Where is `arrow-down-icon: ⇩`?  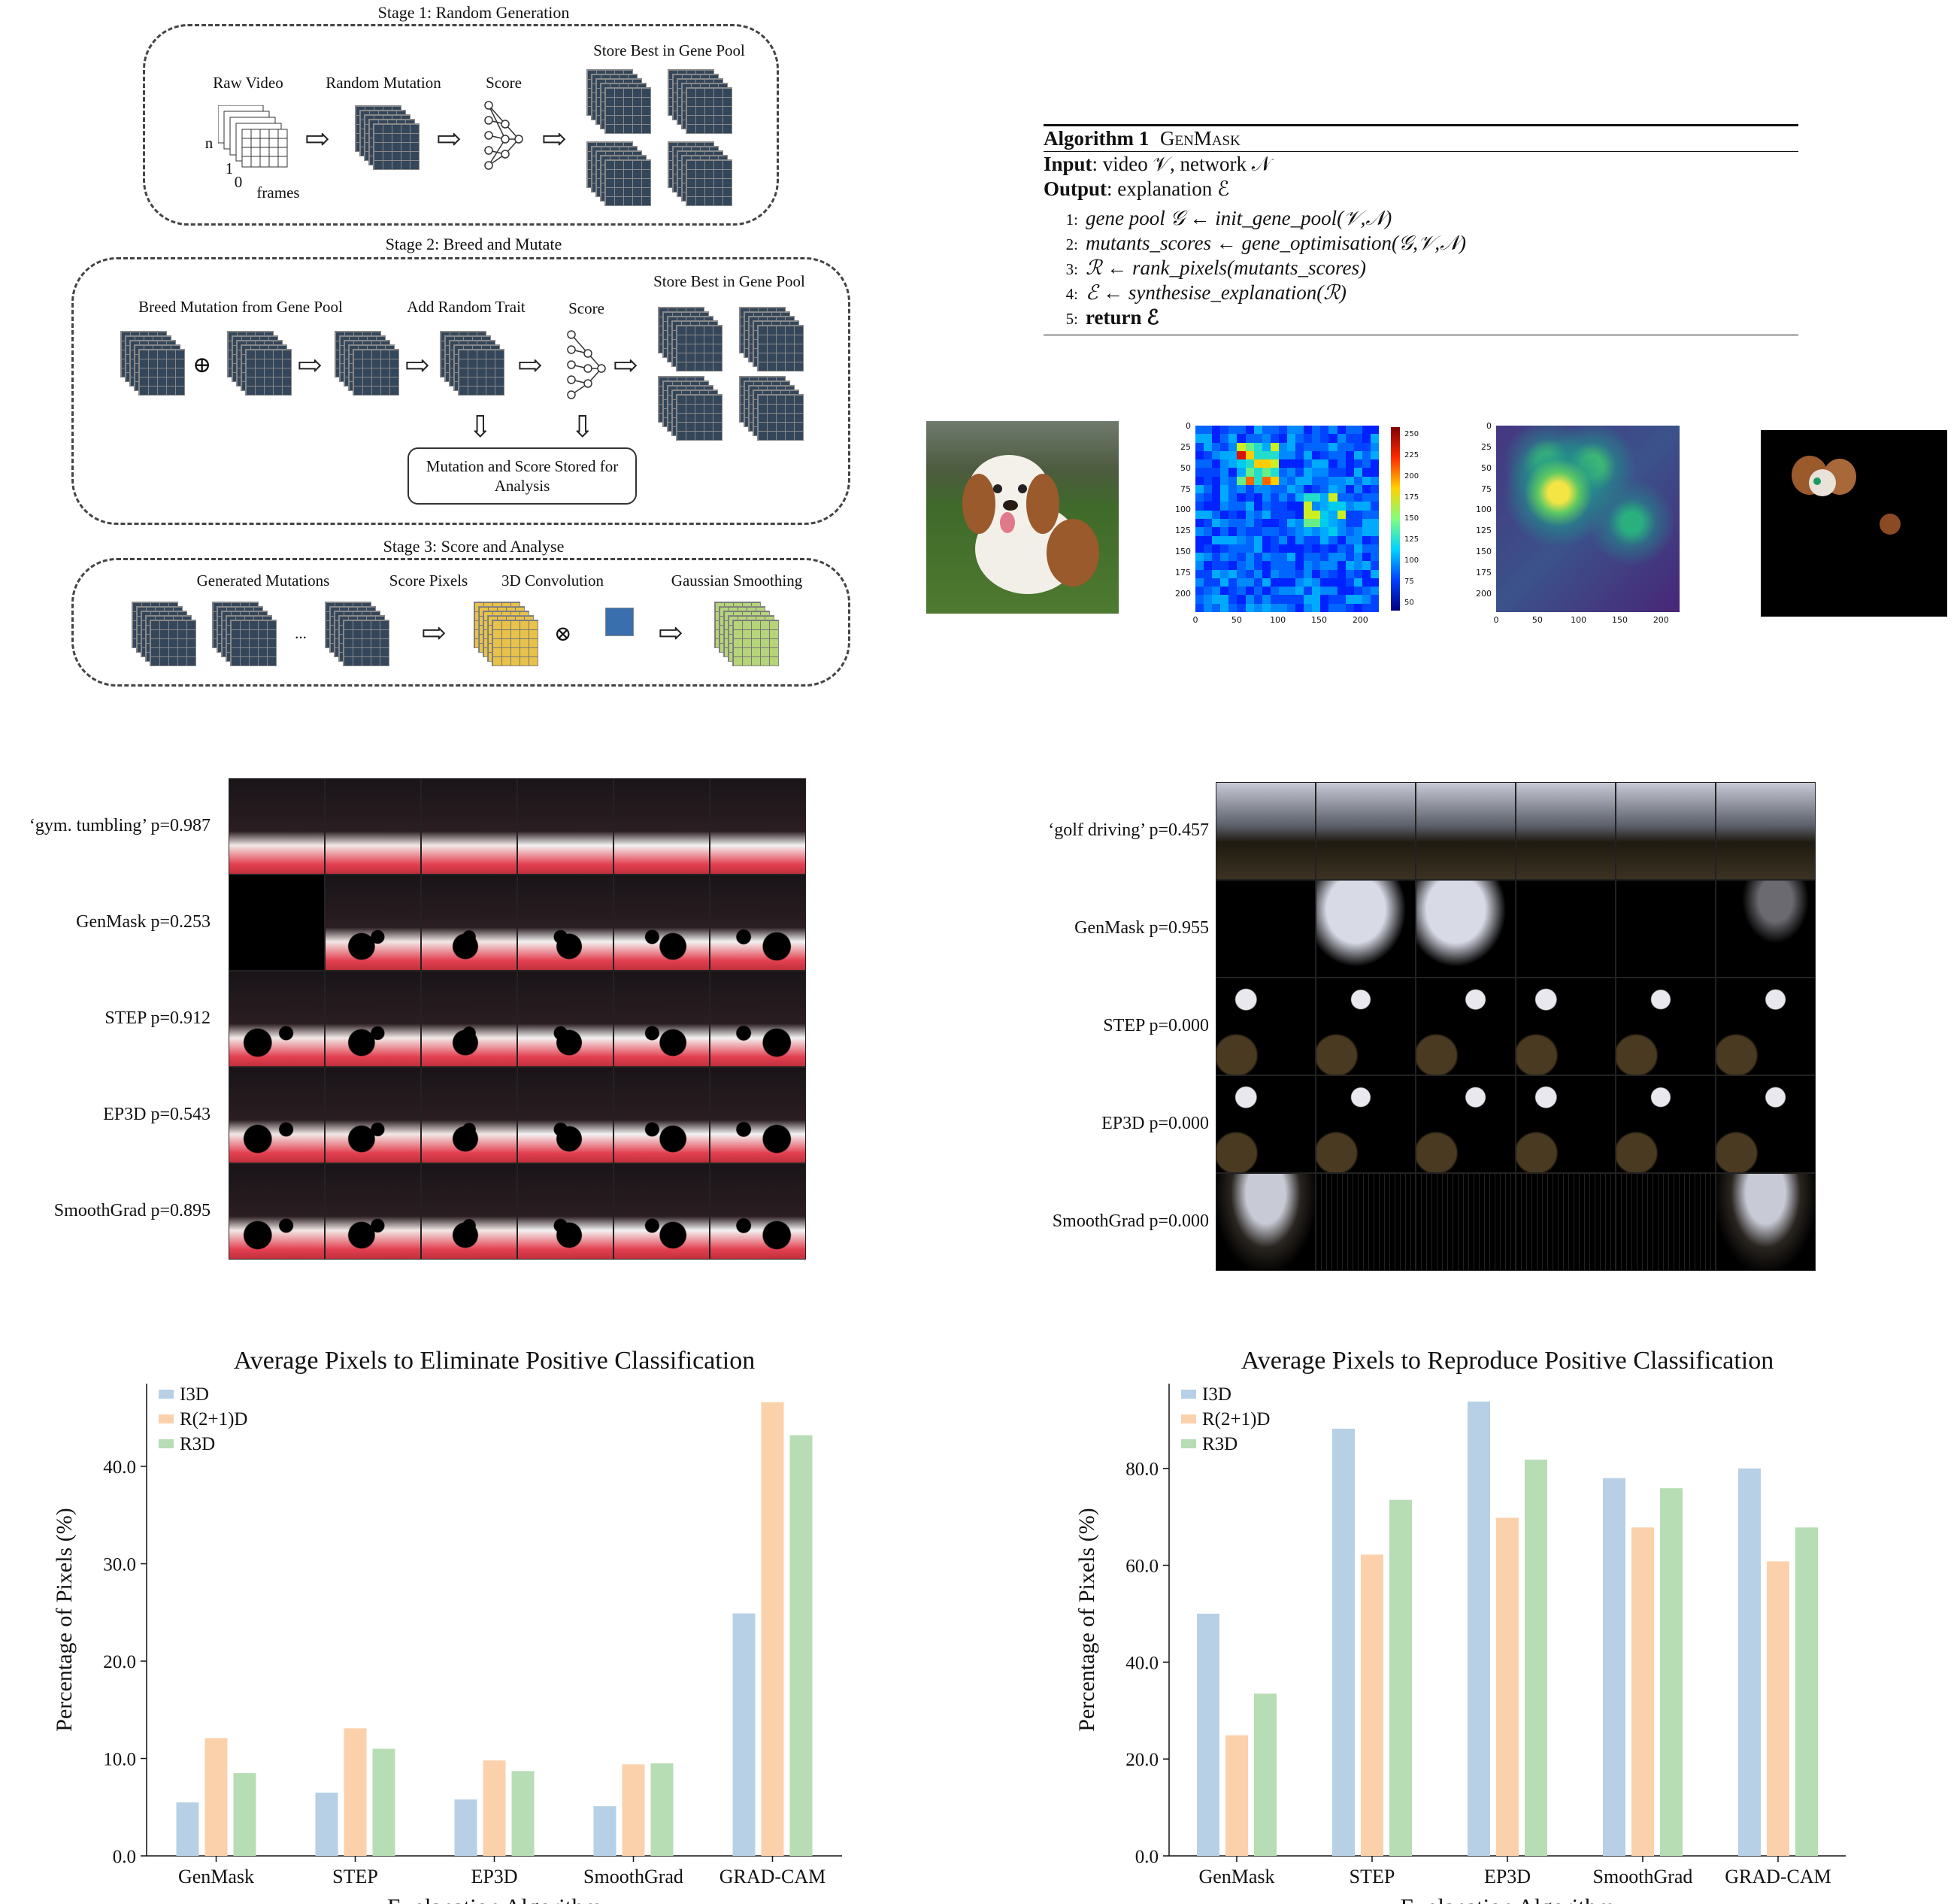 arrow-down-icon: ⇩ is located at coordinates (582, 427).